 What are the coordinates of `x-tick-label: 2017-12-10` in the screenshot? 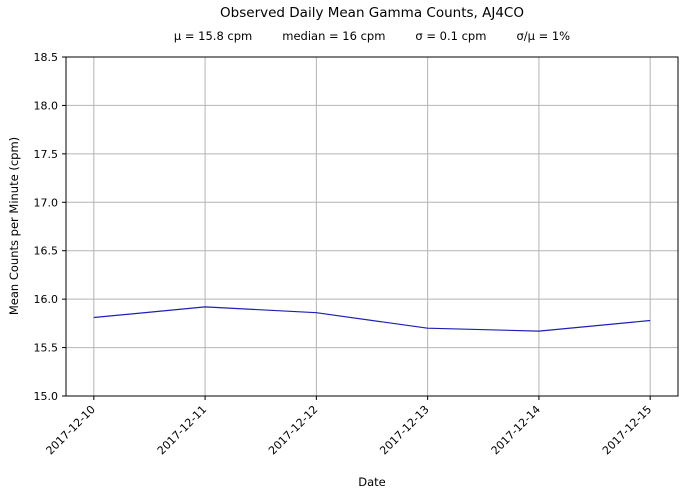 It's located at (71, 430).